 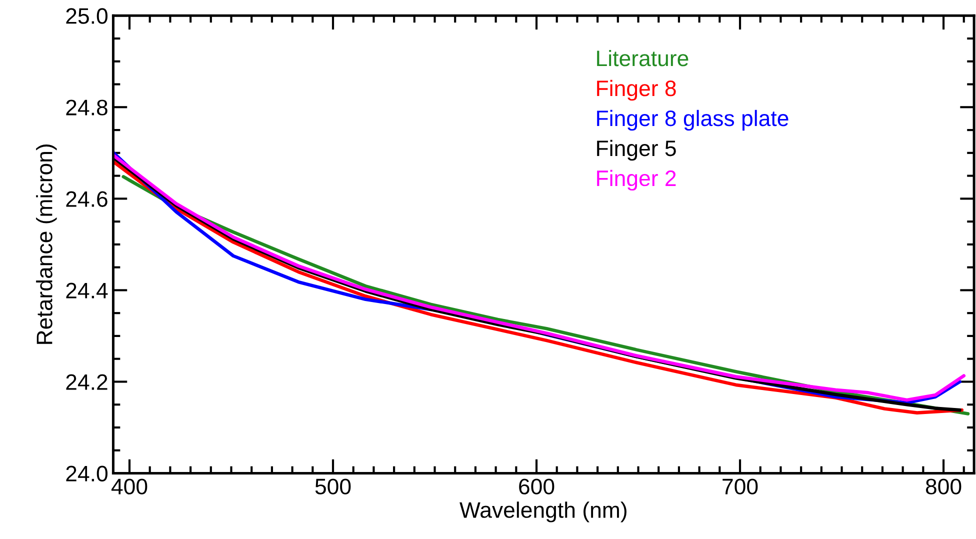 What do you see at coordinates (46, 244) in the screenshot?
I see `y-axis-title: Retardance (micron)` at bounding box center [46, 244].